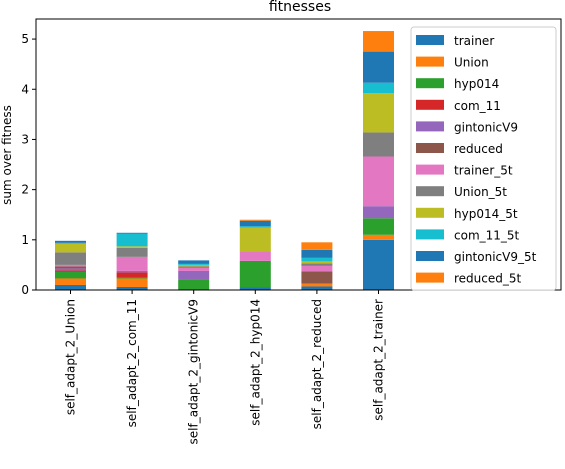 The image size is (565, 469). What do you see at coordinates (430, 212) in the screenshot?
I see `legend-swatch-hyp014_5t` at bounding box center [430, 212].